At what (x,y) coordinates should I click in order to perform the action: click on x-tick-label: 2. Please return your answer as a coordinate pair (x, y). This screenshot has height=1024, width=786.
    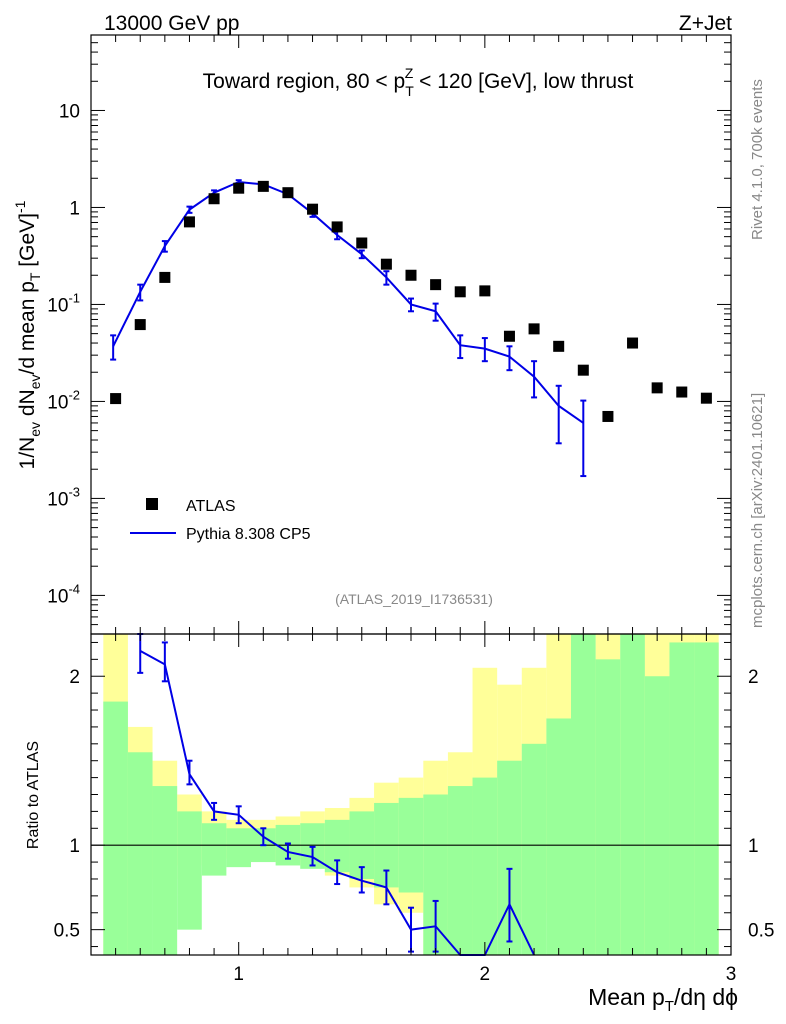
    Looking at the image, I should click on (485, 974).